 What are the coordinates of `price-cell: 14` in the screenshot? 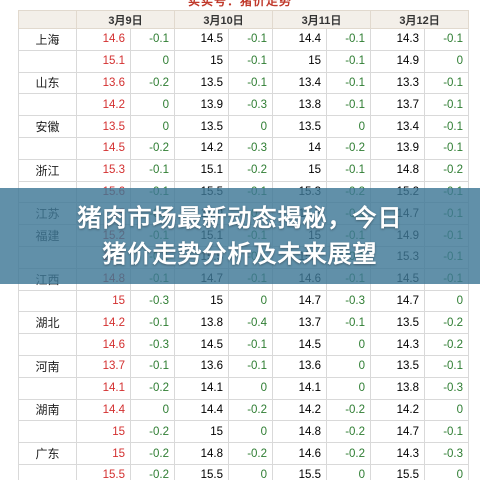 It's located at (300, 148).